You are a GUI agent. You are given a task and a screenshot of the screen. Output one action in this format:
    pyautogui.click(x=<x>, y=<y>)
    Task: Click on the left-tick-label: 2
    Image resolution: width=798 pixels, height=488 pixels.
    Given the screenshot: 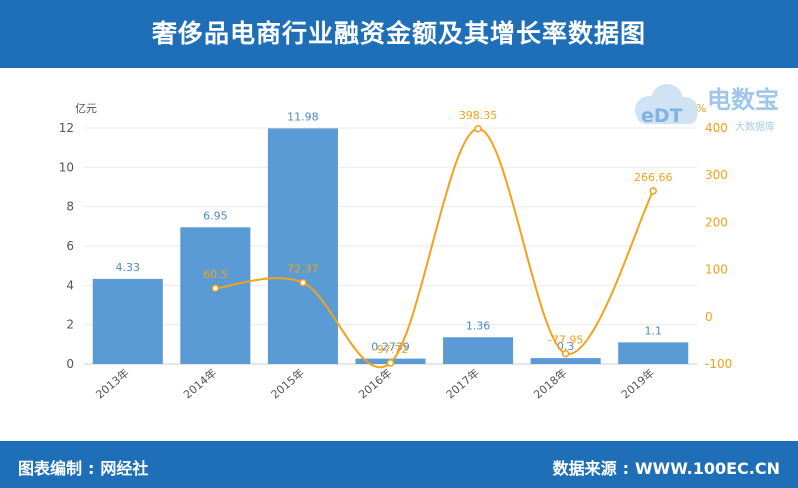 What is the action you would take?
    pyautogui.click(x=70, y=325)
    